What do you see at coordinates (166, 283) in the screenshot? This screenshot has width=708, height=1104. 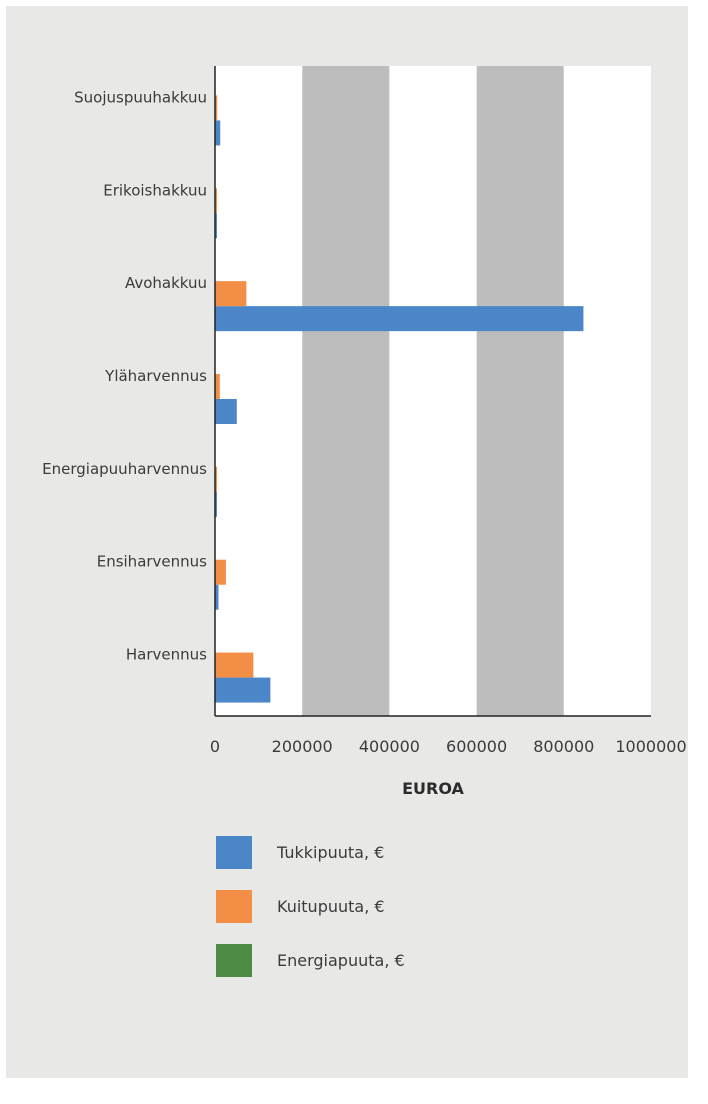 I see `category-label: Avohakkuu` at bounding box center [166, 283].